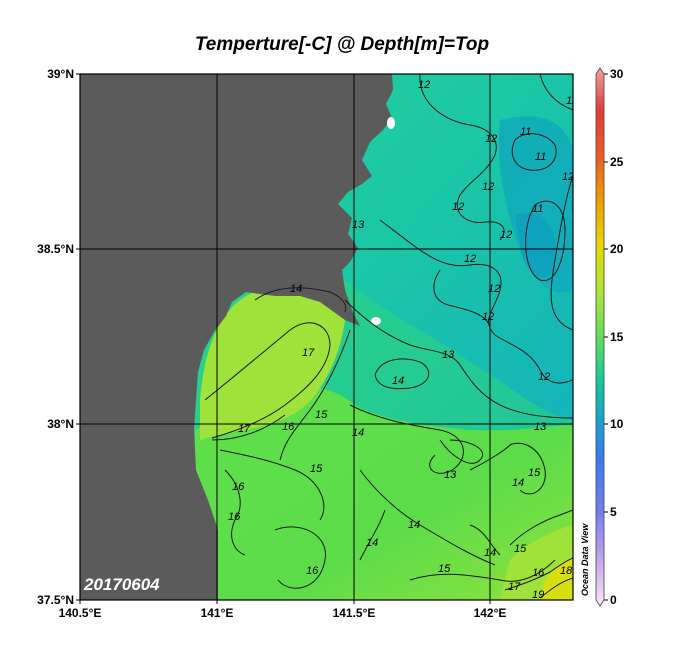 The width and height of the screenshot is (684, 660). What do you see at coordinates (272, 485) in the screenshot?
I see `contour-line-15b` at bounding box center [272, 485].